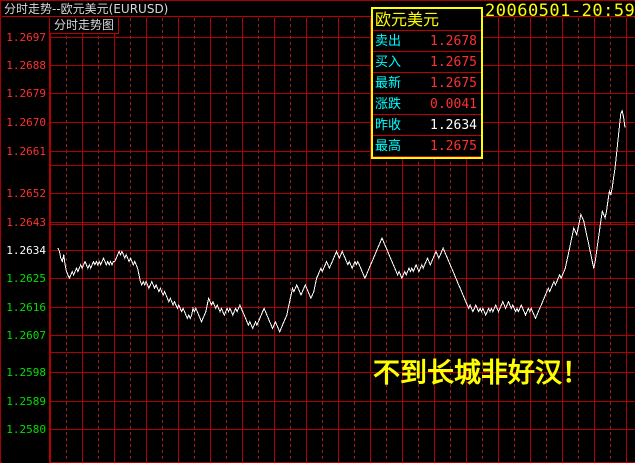  What do you see at coordinates (26, 193) in the screenshot?
I see `y-axis-tick-label: 1.2652` at bounding box center [26, 193].